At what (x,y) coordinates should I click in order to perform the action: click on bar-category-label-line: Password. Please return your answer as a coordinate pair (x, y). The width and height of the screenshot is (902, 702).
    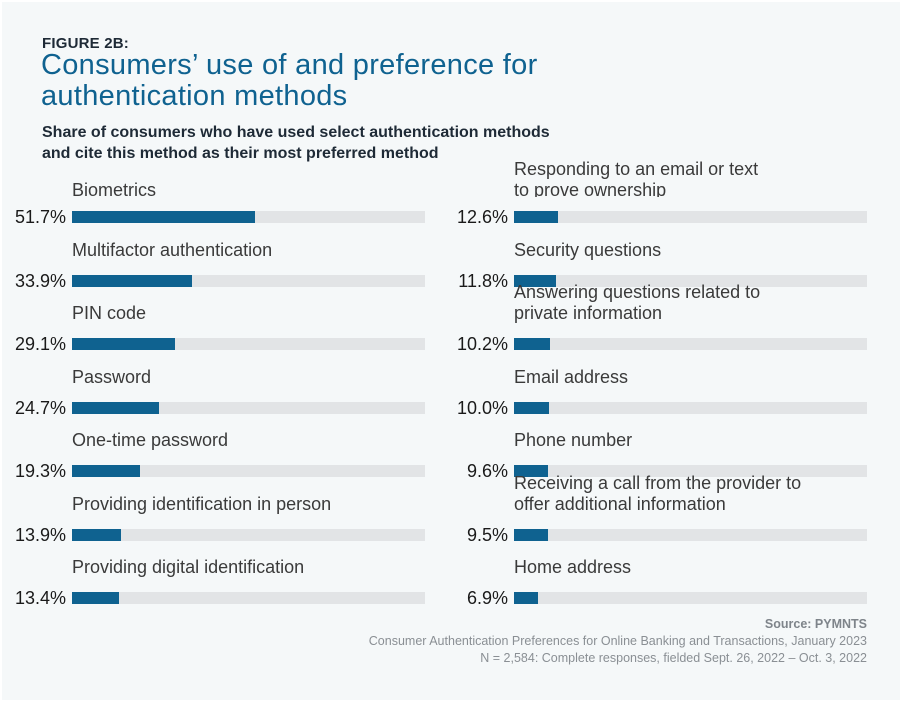
    Looking at the image, I should click on (112, 376).